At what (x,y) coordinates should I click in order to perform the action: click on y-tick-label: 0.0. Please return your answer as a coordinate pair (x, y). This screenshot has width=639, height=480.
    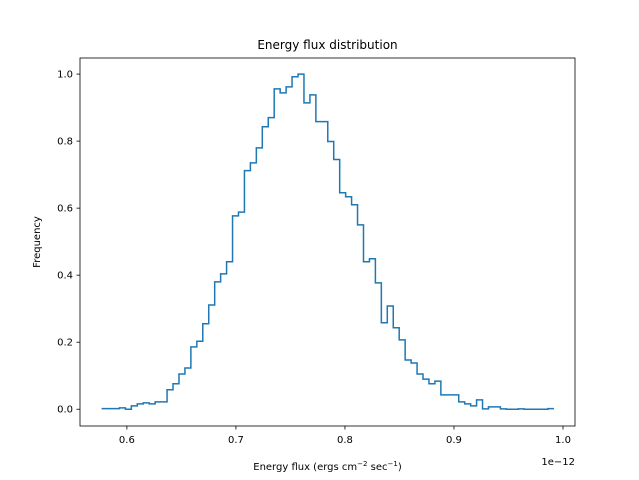
    Looking at the image, I should click on (65, 410).